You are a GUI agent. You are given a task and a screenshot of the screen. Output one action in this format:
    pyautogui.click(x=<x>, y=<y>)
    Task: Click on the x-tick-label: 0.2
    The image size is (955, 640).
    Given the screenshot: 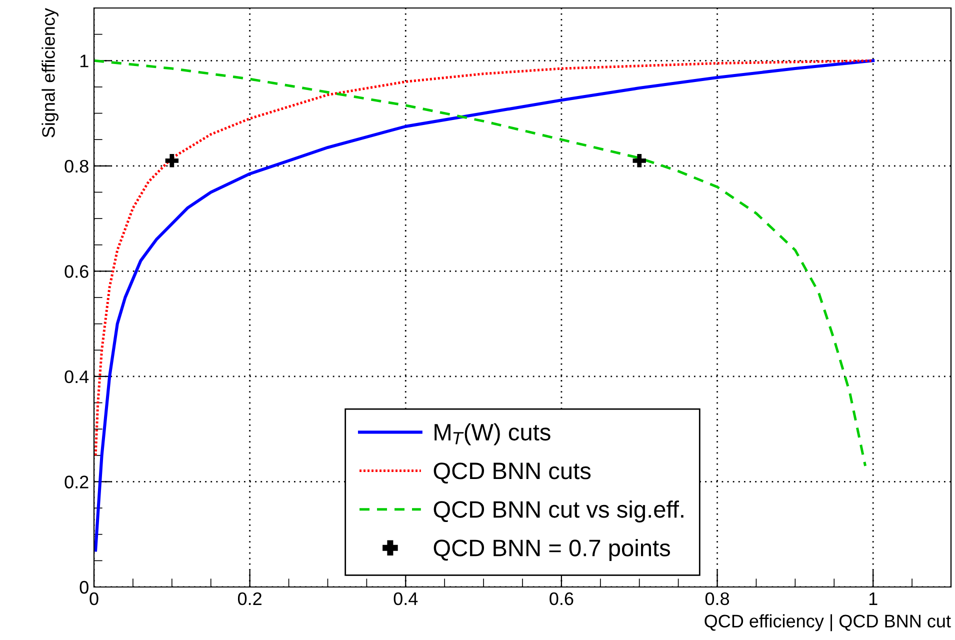 What is the action you would take?
    pyautogui.click(x=250, y=599)
    